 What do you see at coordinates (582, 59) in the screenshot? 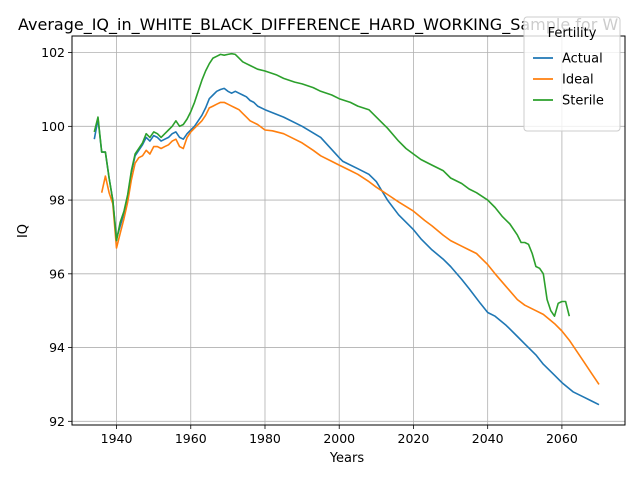
I see `legend-label-actual: Actual` at bounding box center [582, 59].